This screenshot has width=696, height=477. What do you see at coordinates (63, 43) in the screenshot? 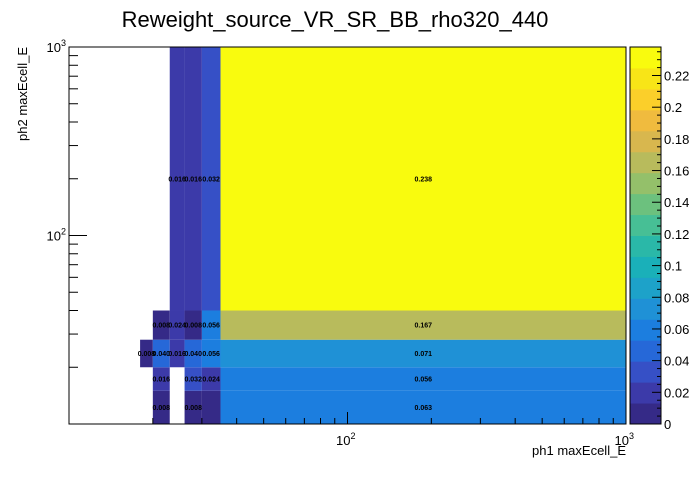
I see `y-tick-exponent: 3` at bounding box center [63, 43].